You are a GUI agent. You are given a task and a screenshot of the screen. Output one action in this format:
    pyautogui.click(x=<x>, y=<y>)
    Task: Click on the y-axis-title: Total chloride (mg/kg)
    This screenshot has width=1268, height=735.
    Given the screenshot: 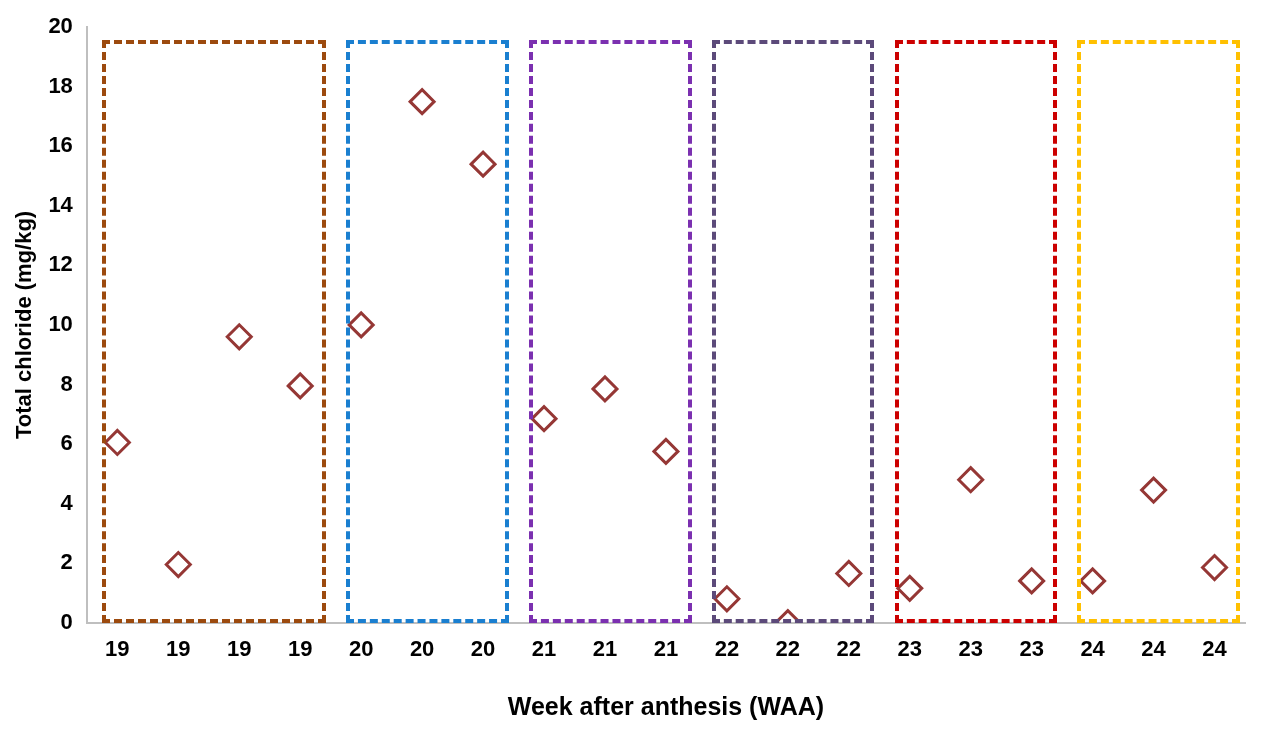 What is the action you would take?
    pyautogui.click(x=24, y=324)
    